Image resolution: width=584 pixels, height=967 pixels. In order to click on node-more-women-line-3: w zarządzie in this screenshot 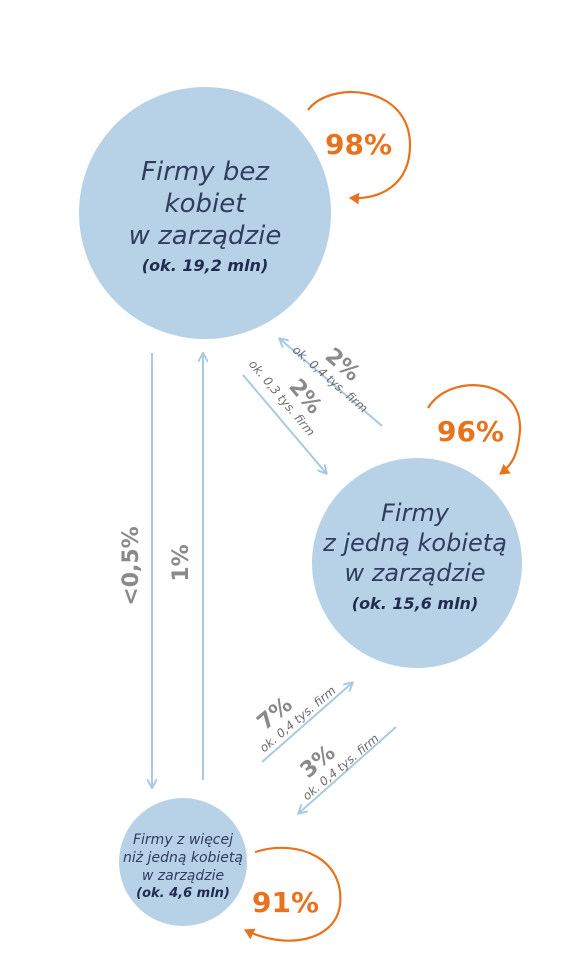, I will do `click(183, 876)`.